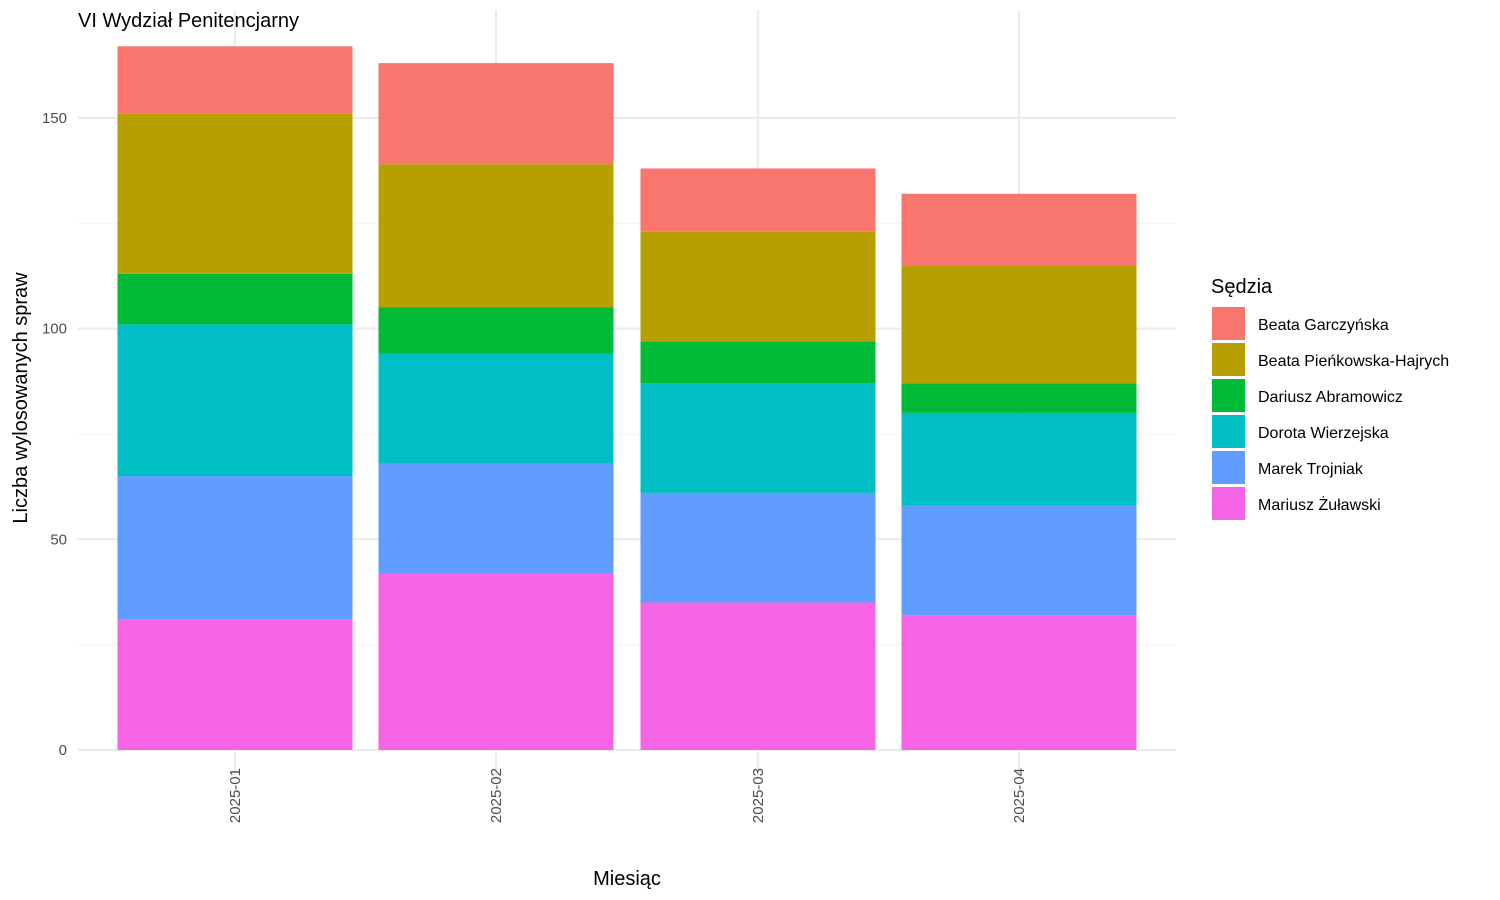  I want to click on legend-label: Beata Pieńkowska-Hajrych, so click(1353, 361).